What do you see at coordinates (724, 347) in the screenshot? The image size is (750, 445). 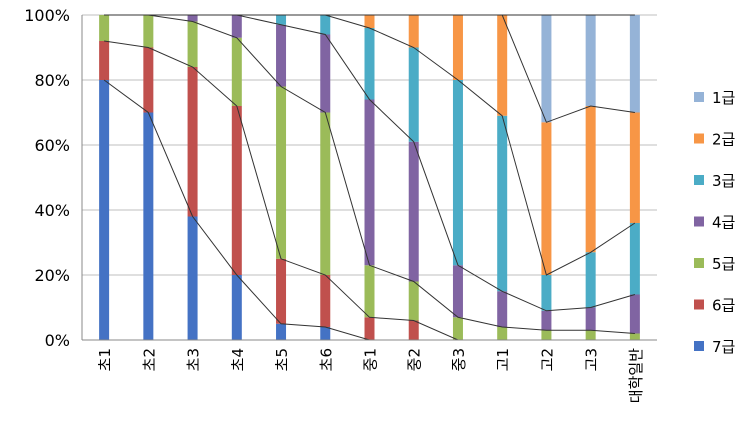 I see `legend-label: 7급` at bounding box center [724, 347].